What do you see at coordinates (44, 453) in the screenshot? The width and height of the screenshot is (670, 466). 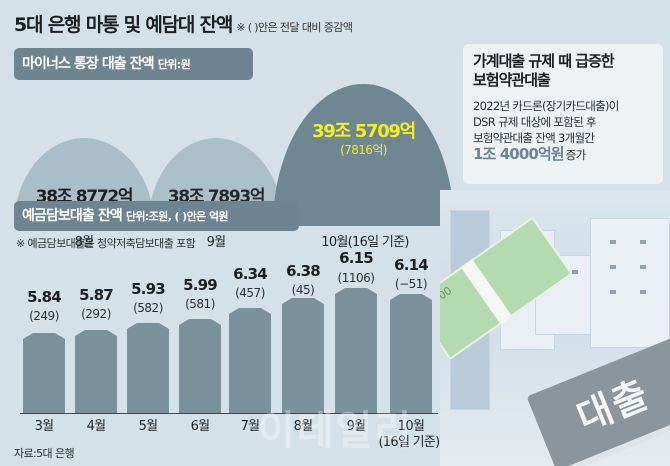 I see `source-note: 자료:5대 은행` at bounding box center [44, 453].